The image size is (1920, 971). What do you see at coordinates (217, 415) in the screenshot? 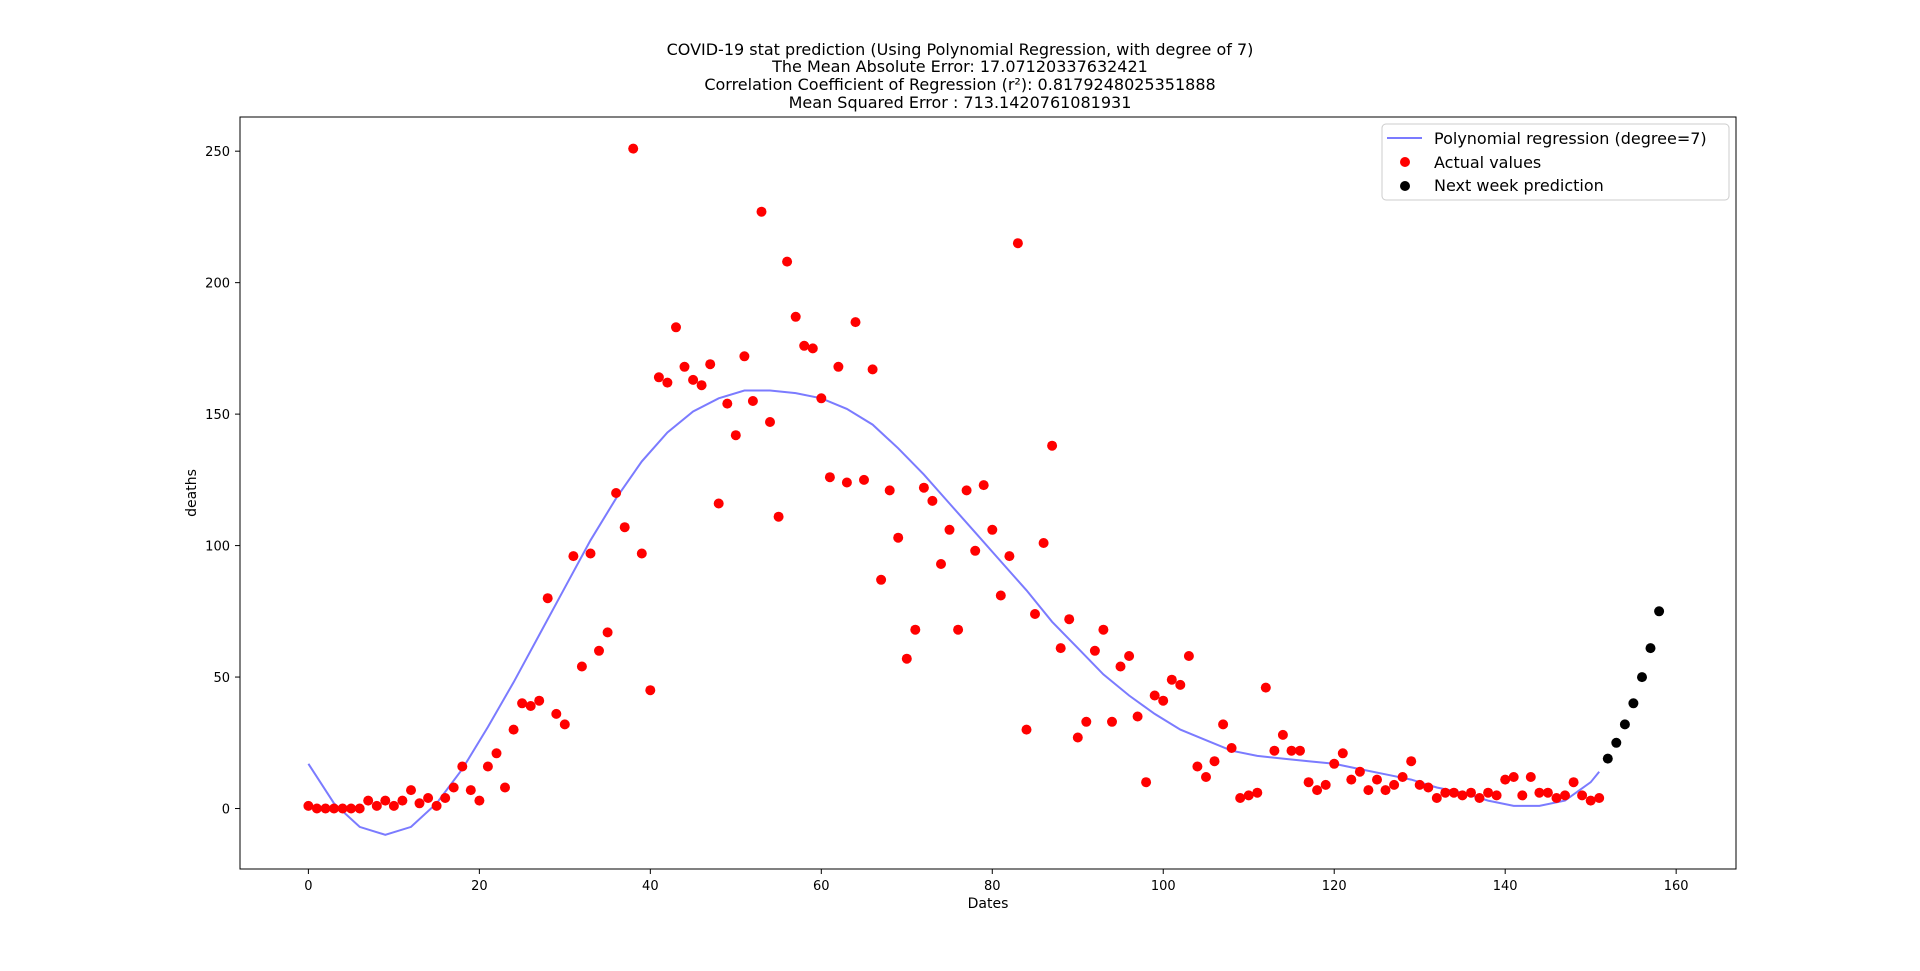
I see `y-tick-label: 150` at bounding box center [217, 415].